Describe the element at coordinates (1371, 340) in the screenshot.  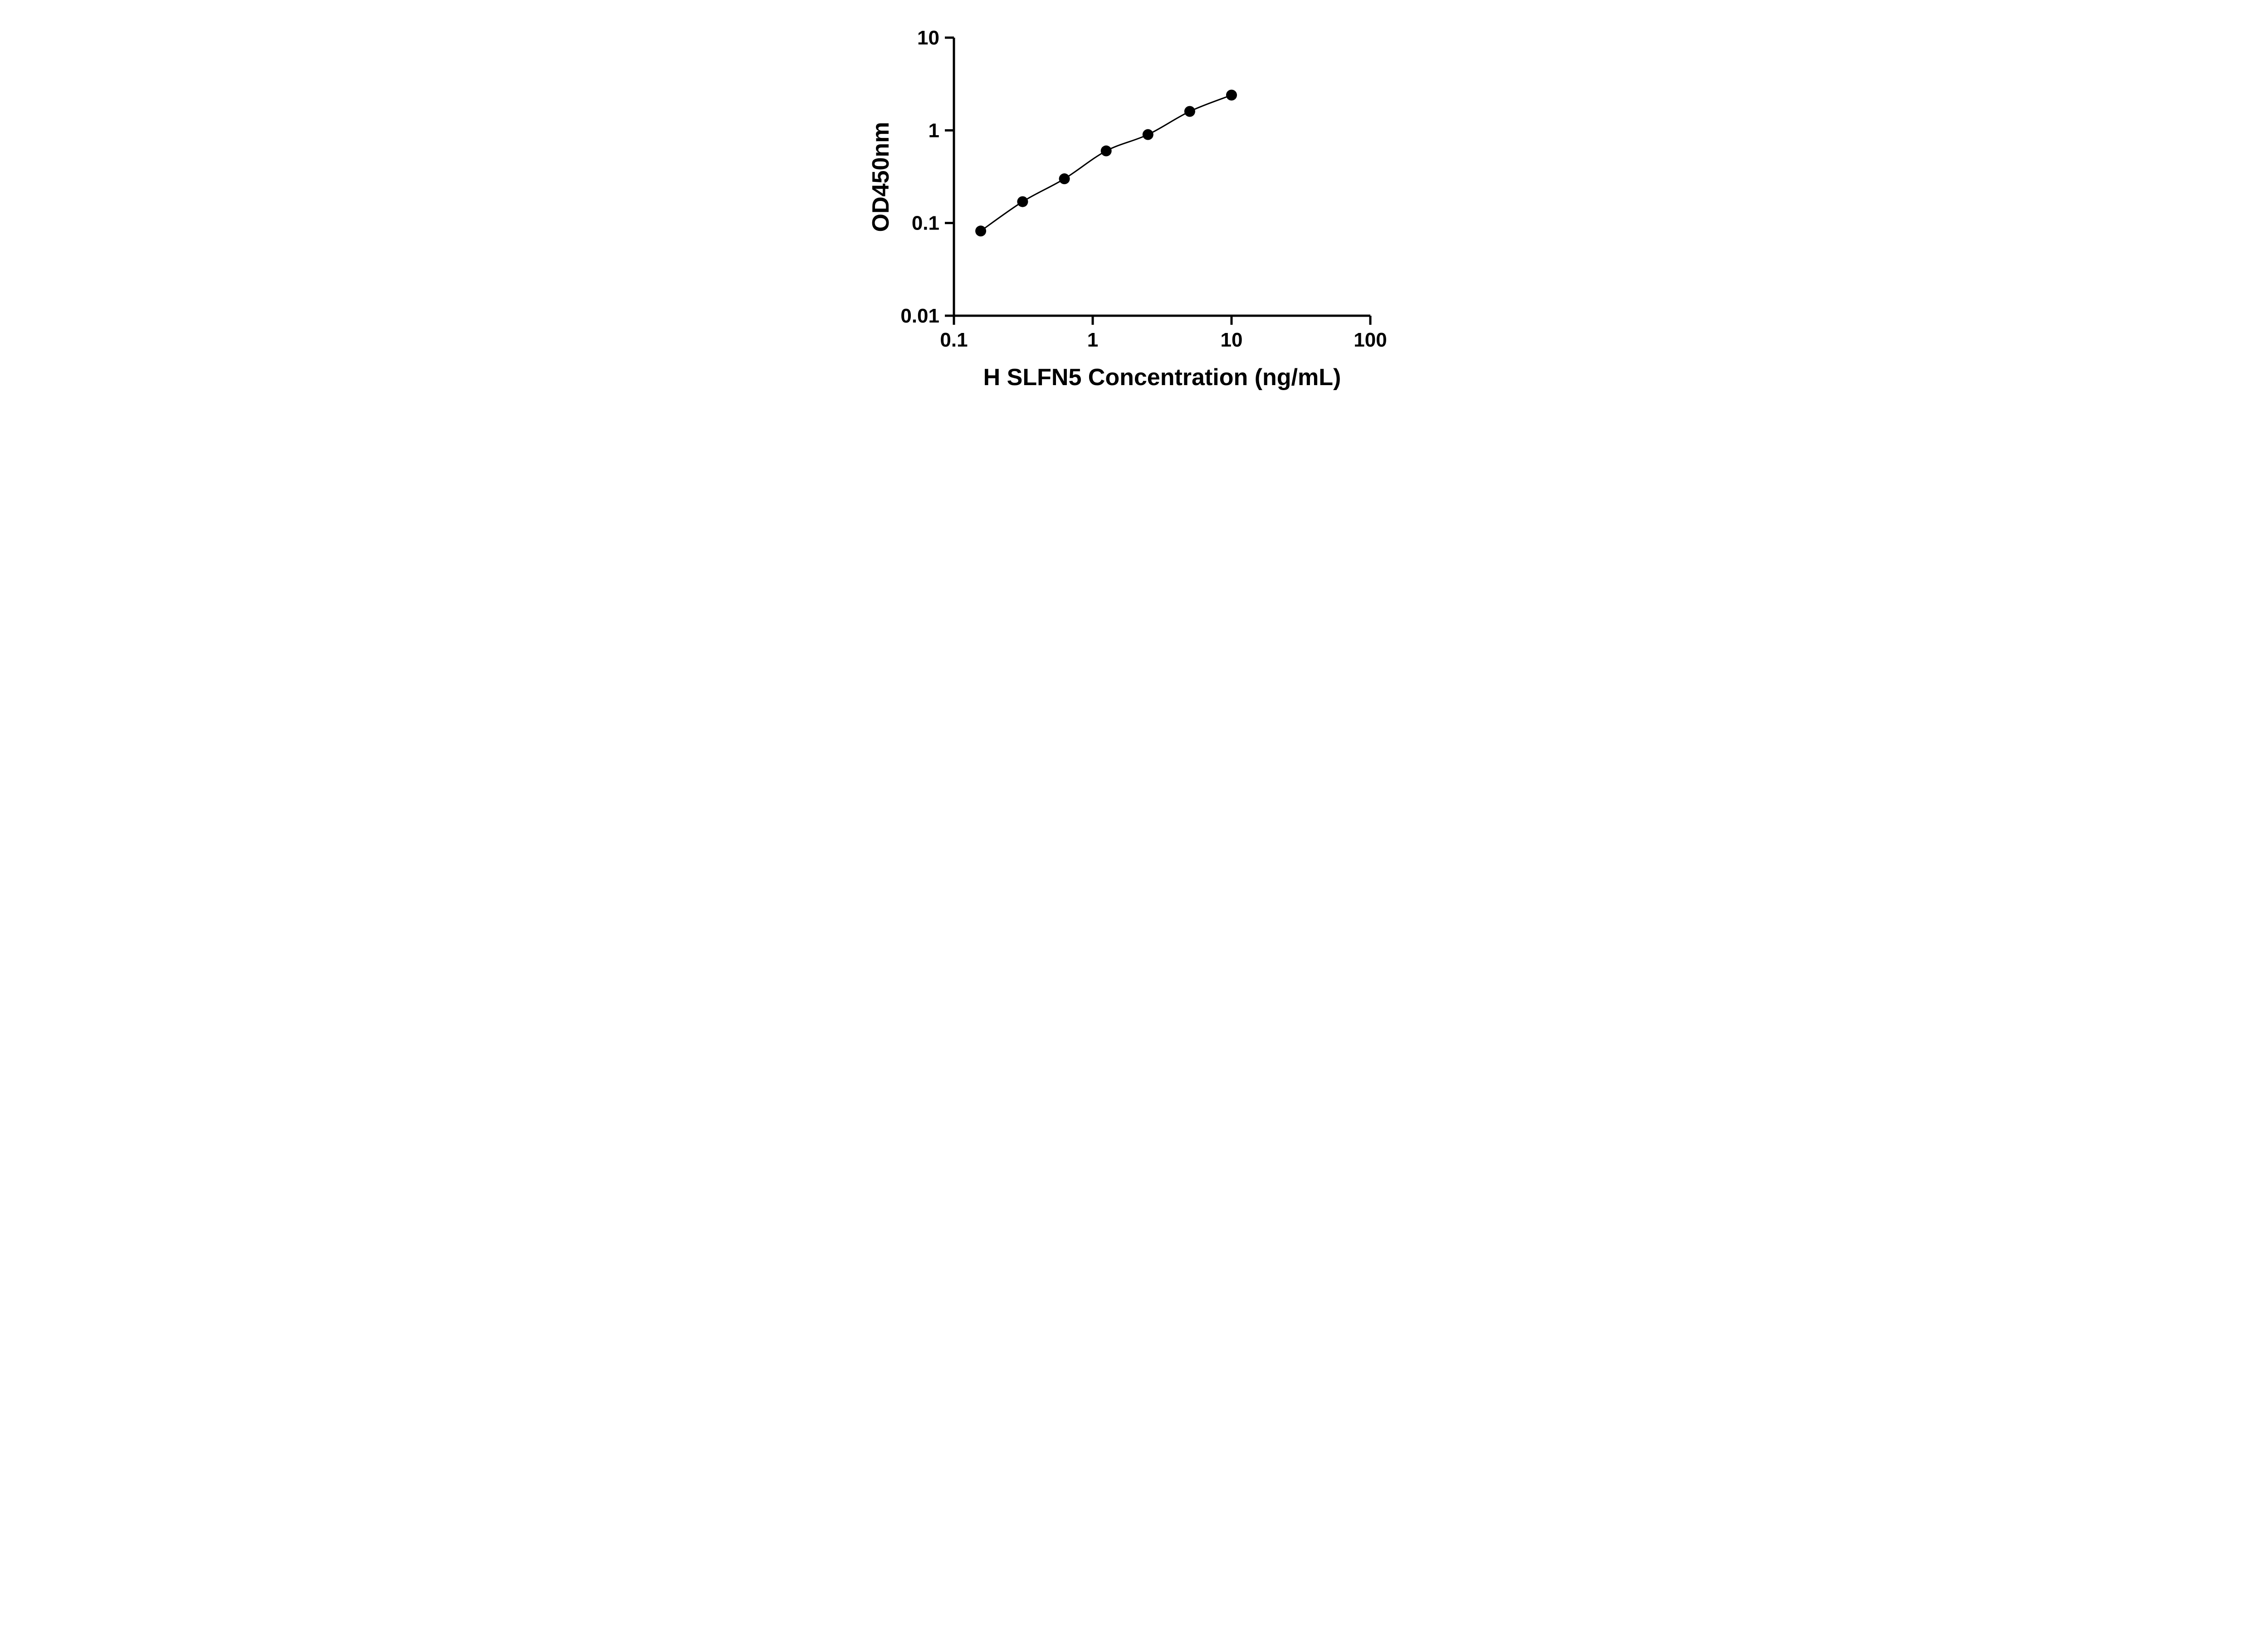
I see `x-tick-label: 100` at that location.